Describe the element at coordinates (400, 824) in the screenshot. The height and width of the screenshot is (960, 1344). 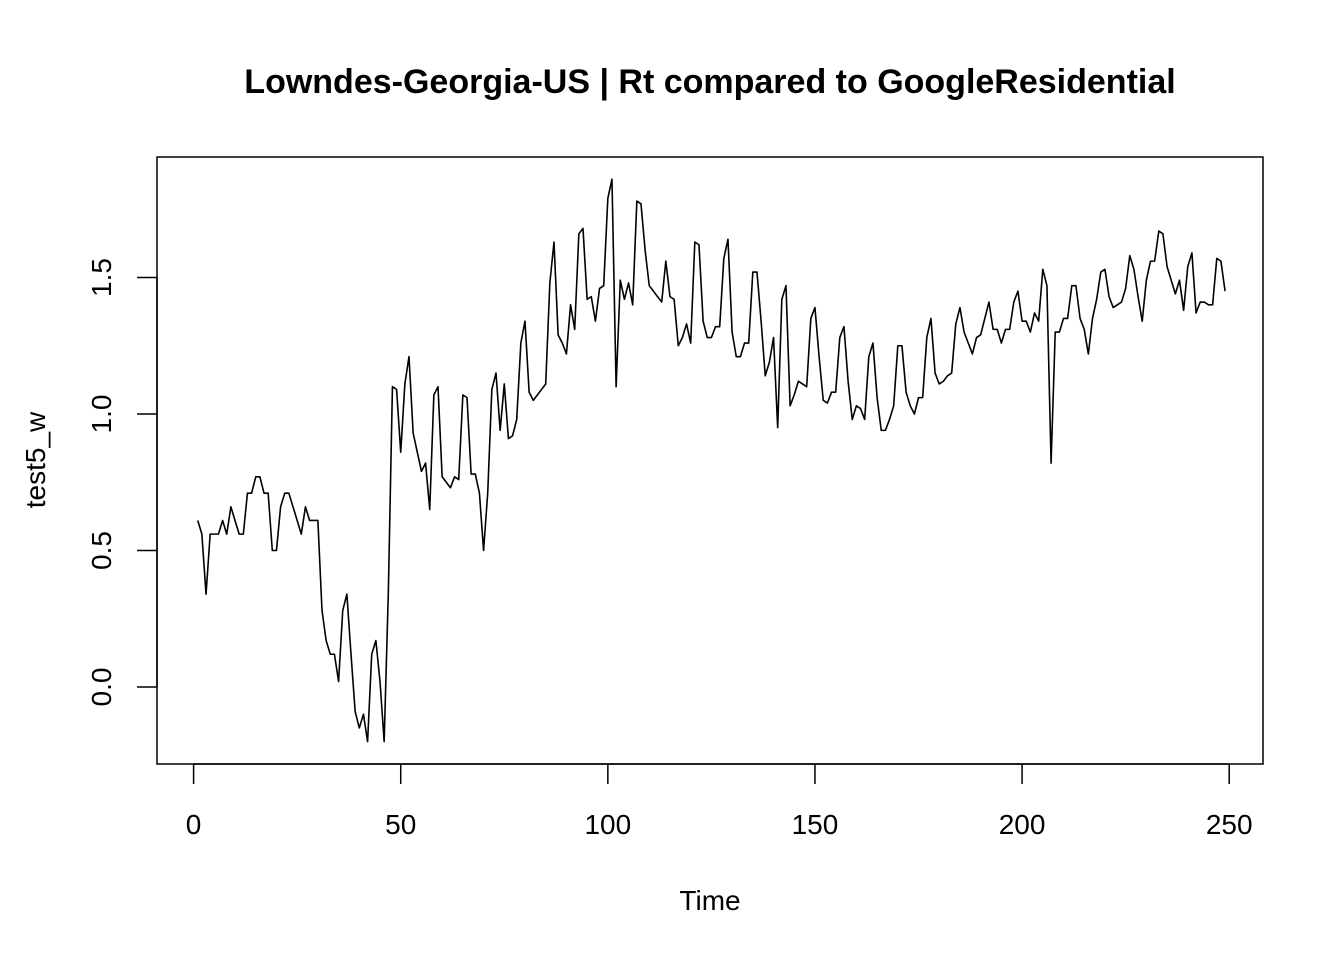
I see `x-tick-label: 50` at that location.